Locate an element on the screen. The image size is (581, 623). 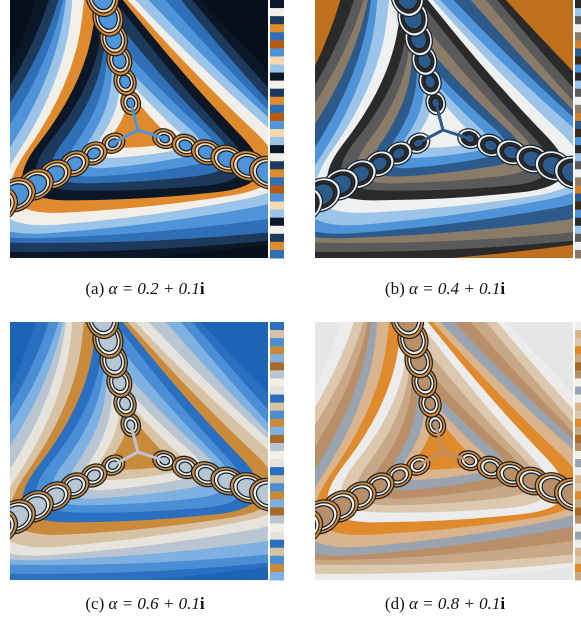
caption-math: α = 0.2 + 0.1 is located at coordinates (154, 288).